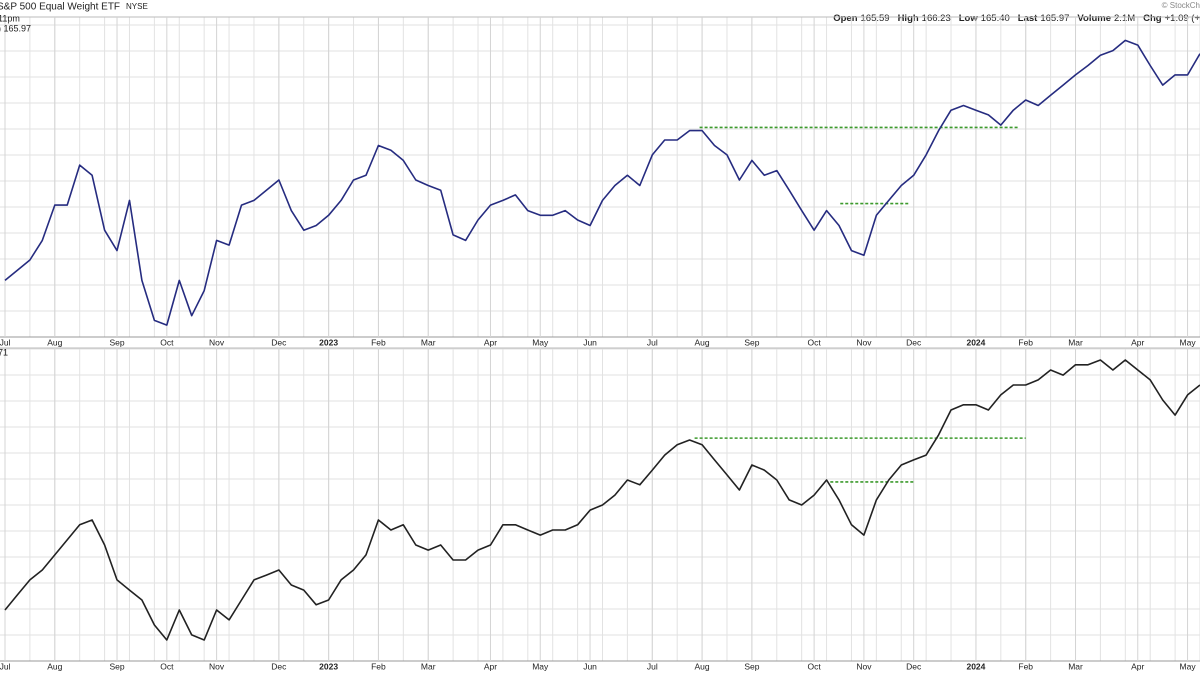 This screenshot has width=1200, height=675. What do you see at coordinates (10, 18) in the screenshot?
I see `legend-time: 11pm` at bounding box center [10, 18].